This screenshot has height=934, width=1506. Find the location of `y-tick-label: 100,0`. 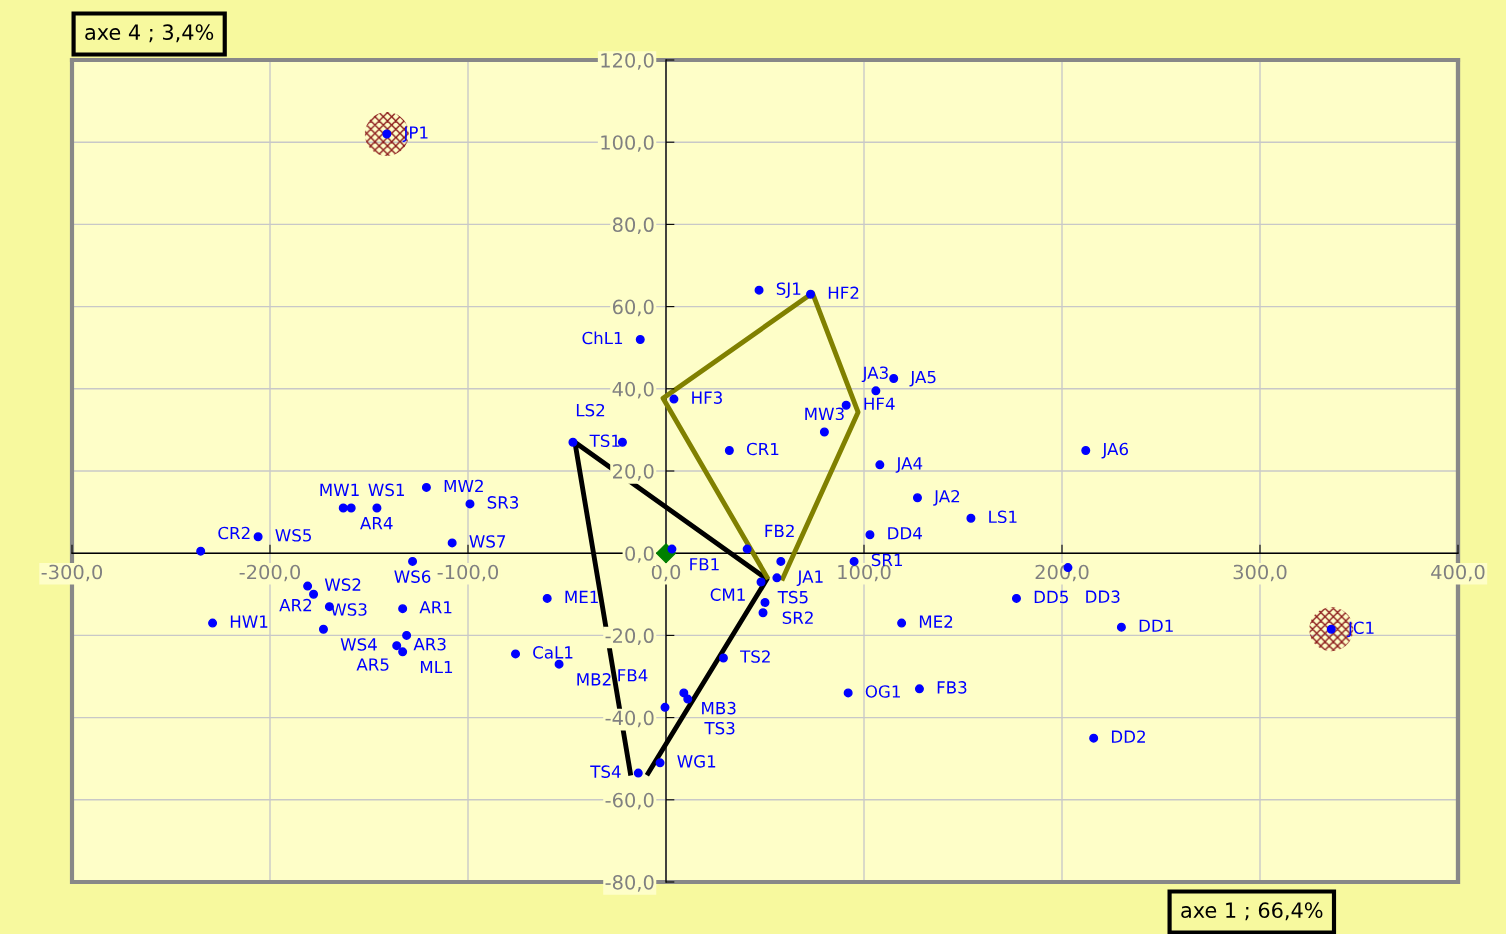

y-tick-label: 100,0 is located at coordinates (627, 143).